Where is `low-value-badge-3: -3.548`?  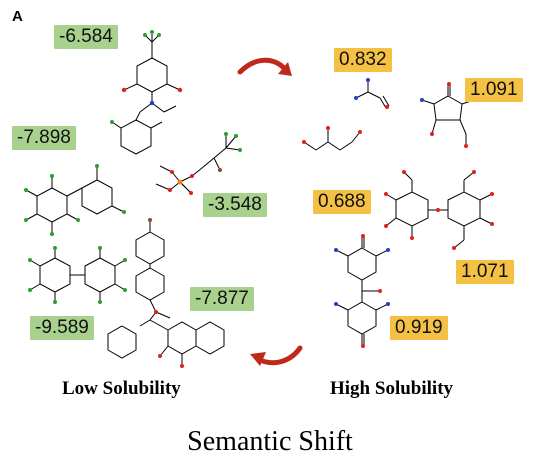 low-value-badge-3: -3.548 is located at coordinates (235, 205).